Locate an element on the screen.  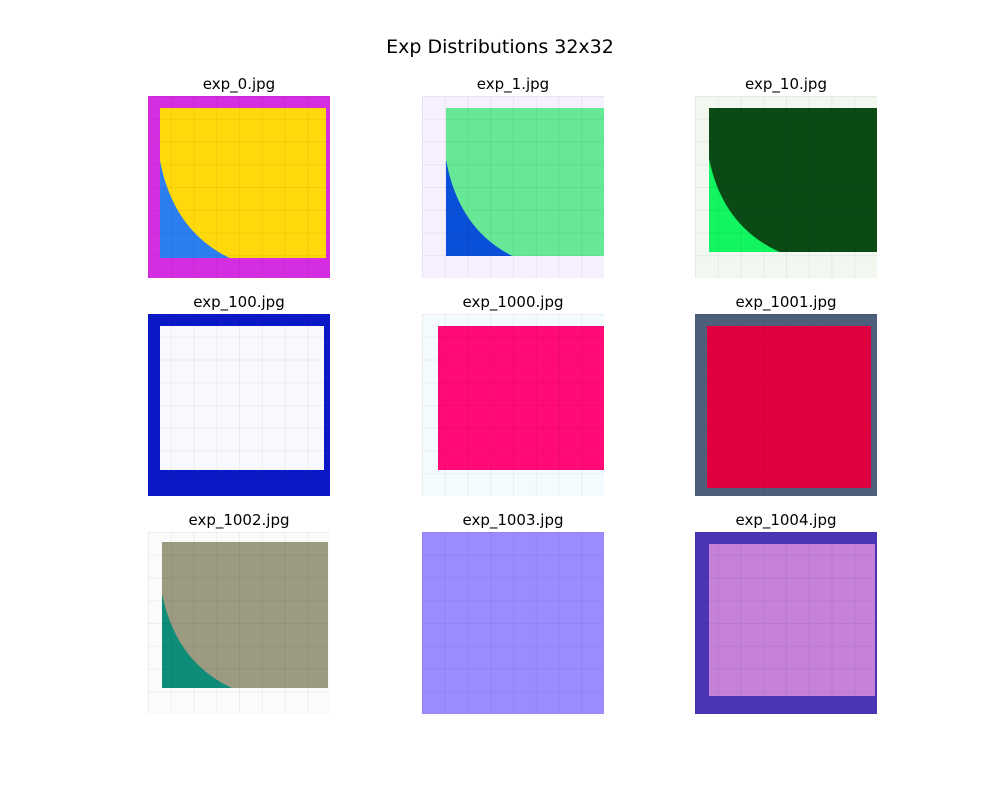
subplot-cell: exp_0.jpg is located at coordinates (239, 176).